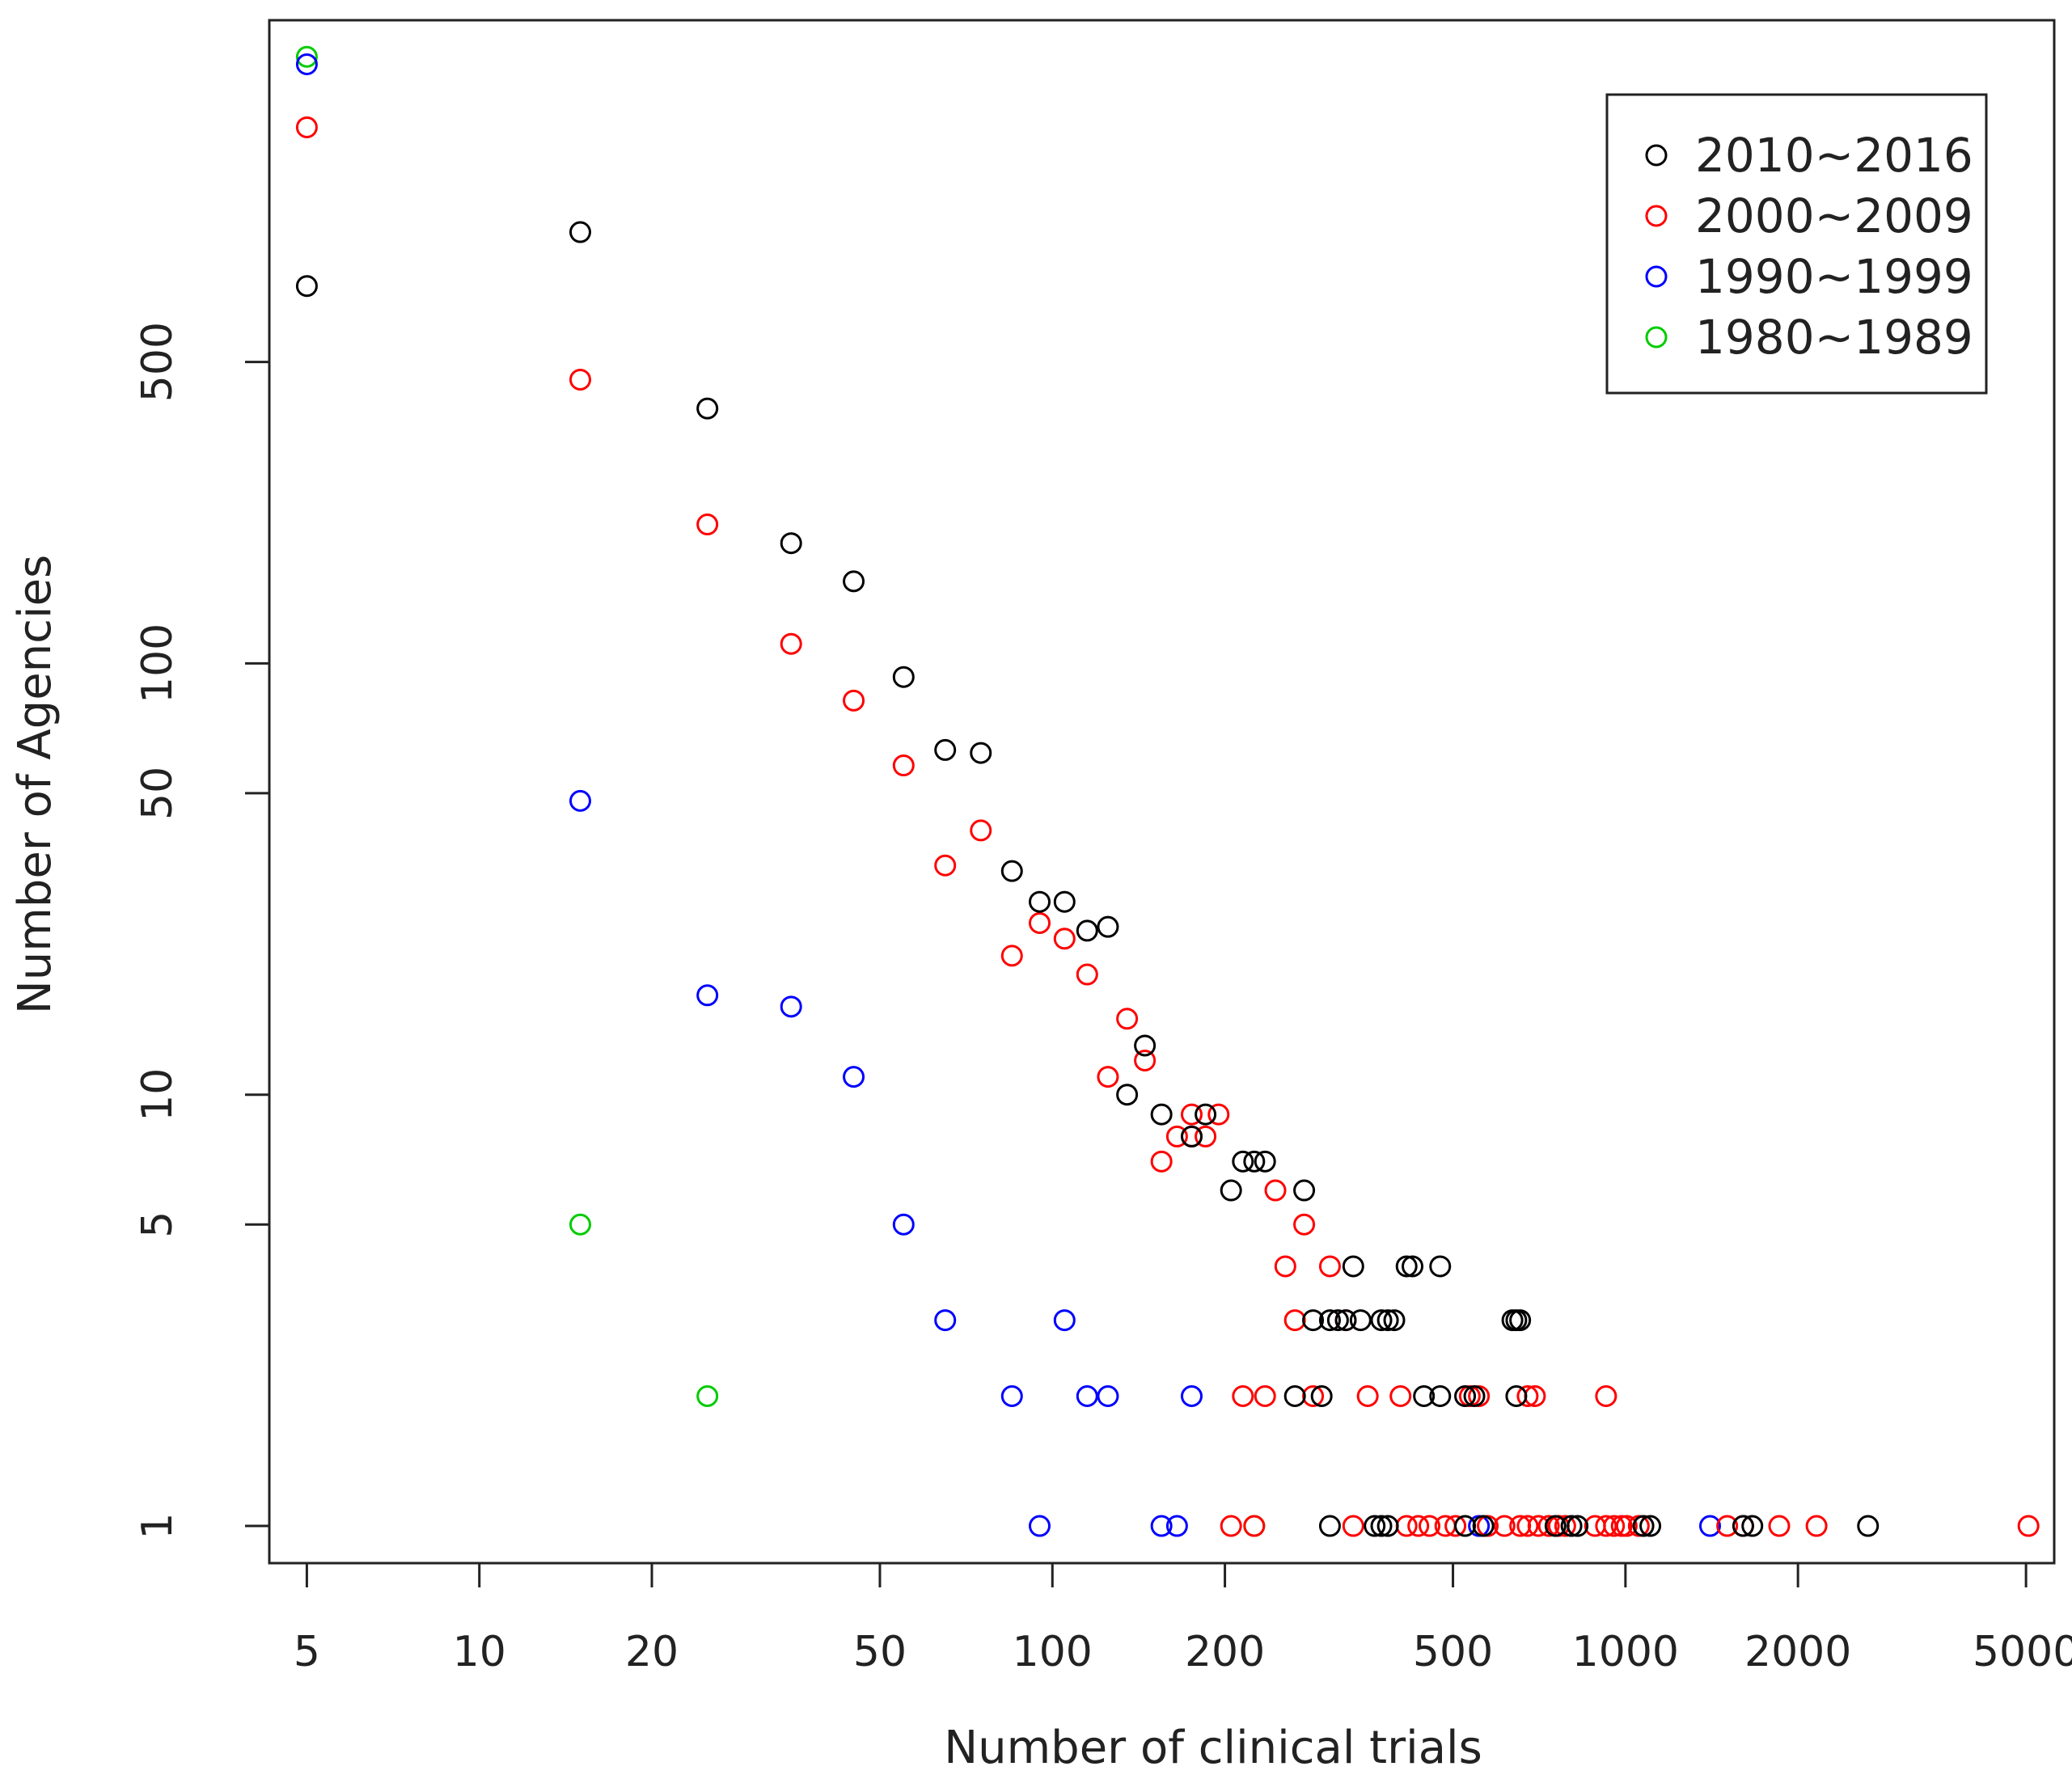 This screenshot has width=2072, height=1775. Describe the element at coordinates (1225, 1652) in the screenshot. I see `x-tick-label: 200` at that location.